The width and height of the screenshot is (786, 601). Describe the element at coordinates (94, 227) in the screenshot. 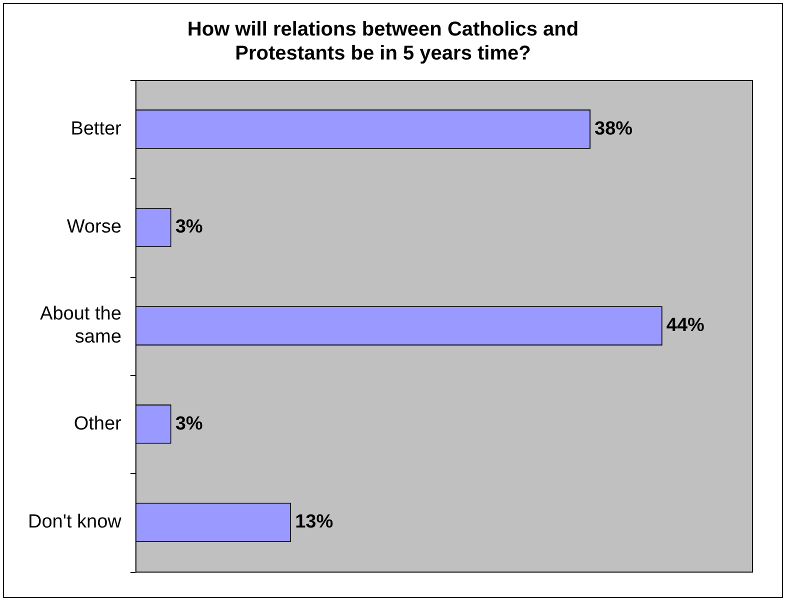

I see `y-tick-label: Worse` at that location.